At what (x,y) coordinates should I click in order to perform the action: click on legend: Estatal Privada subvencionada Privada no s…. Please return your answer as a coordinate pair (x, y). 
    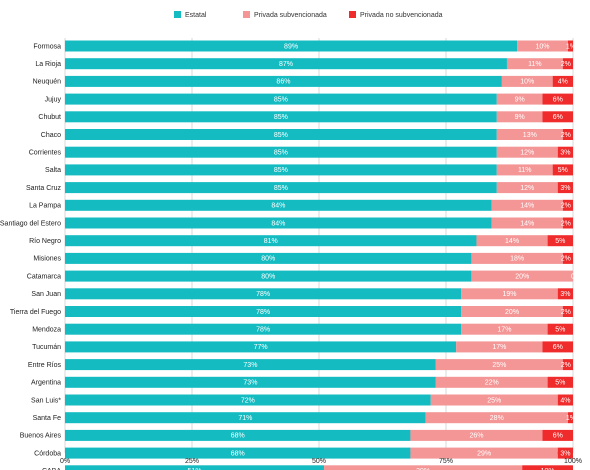
    Looking at the image, I should click on (308, 15).